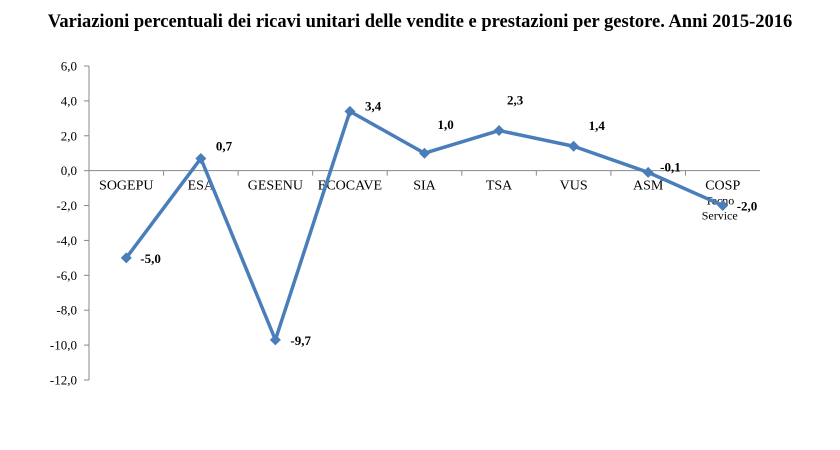 The width and height of the screenshot is (840, 450). Describe the element at coordinates (69, 66) in the screenshot. I see `y-tick-label: 6,0` at that location.